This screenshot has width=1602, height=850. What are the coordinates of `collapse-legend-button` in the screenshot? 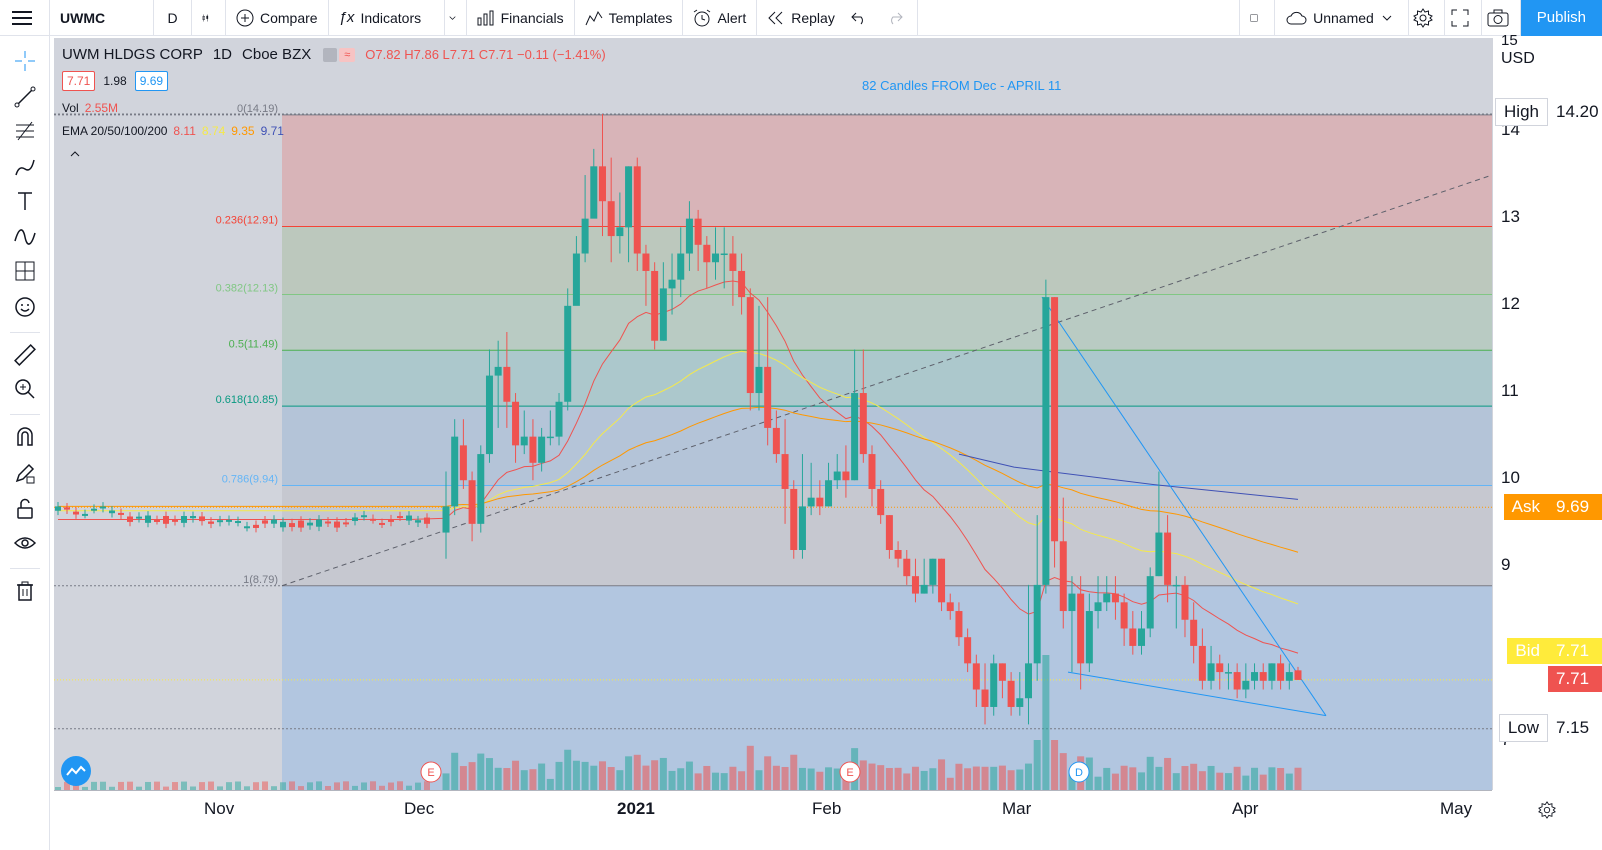 It's located at (75, 152).